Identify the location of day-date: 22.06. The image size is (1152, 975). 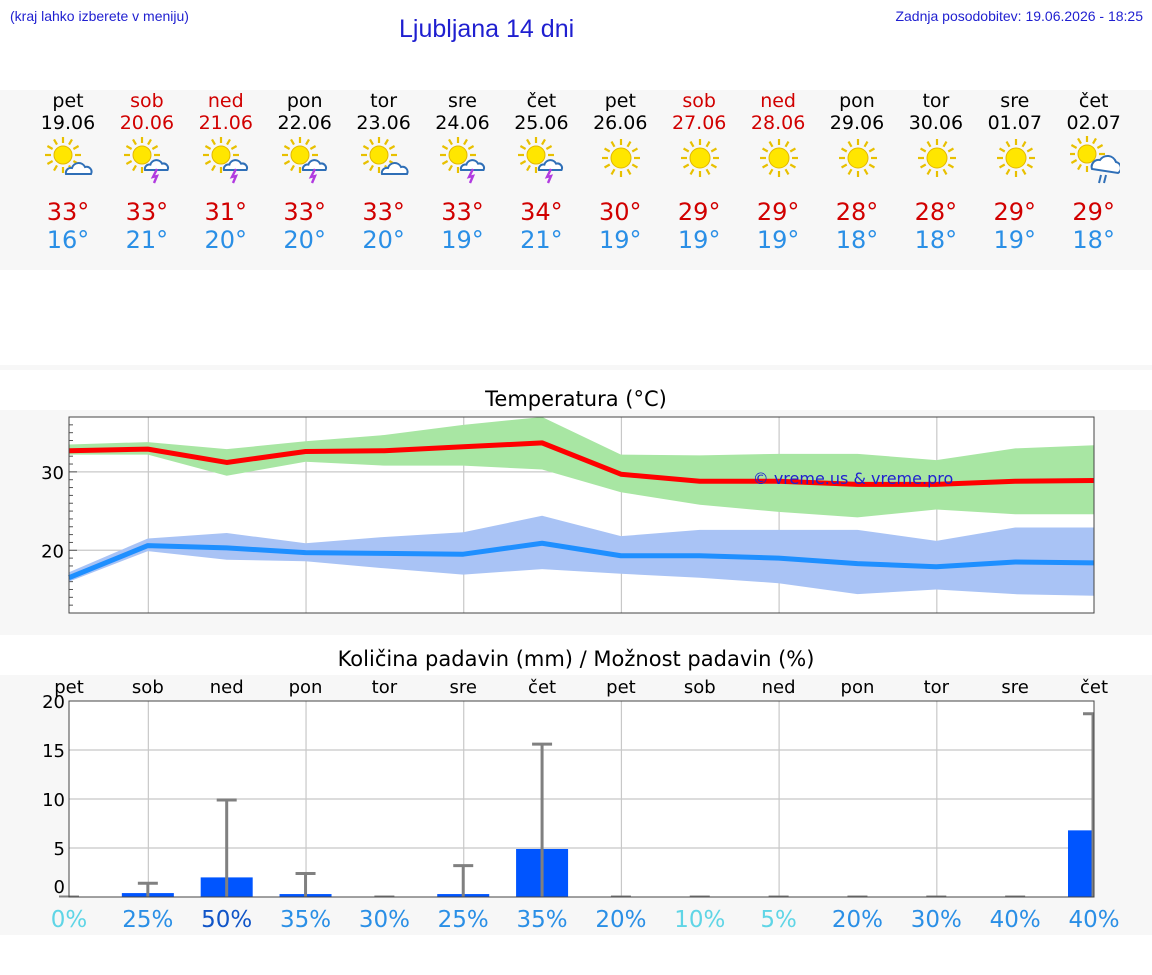
(304, 123).